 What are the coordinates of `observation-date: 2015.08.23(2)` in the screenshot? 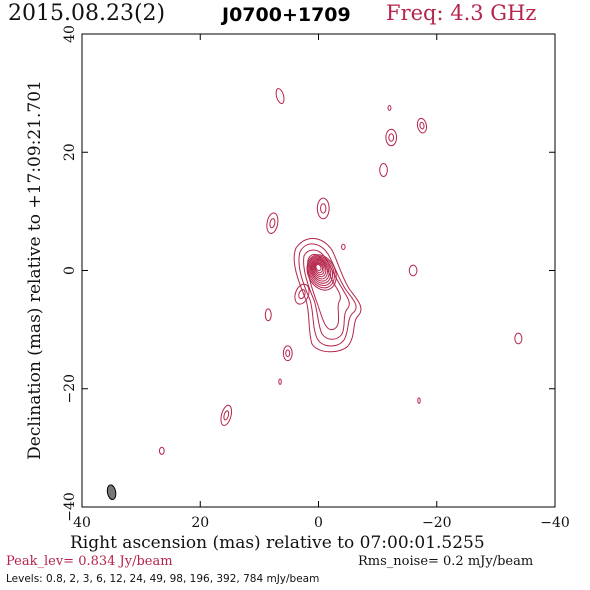 It's located at (87, 13).